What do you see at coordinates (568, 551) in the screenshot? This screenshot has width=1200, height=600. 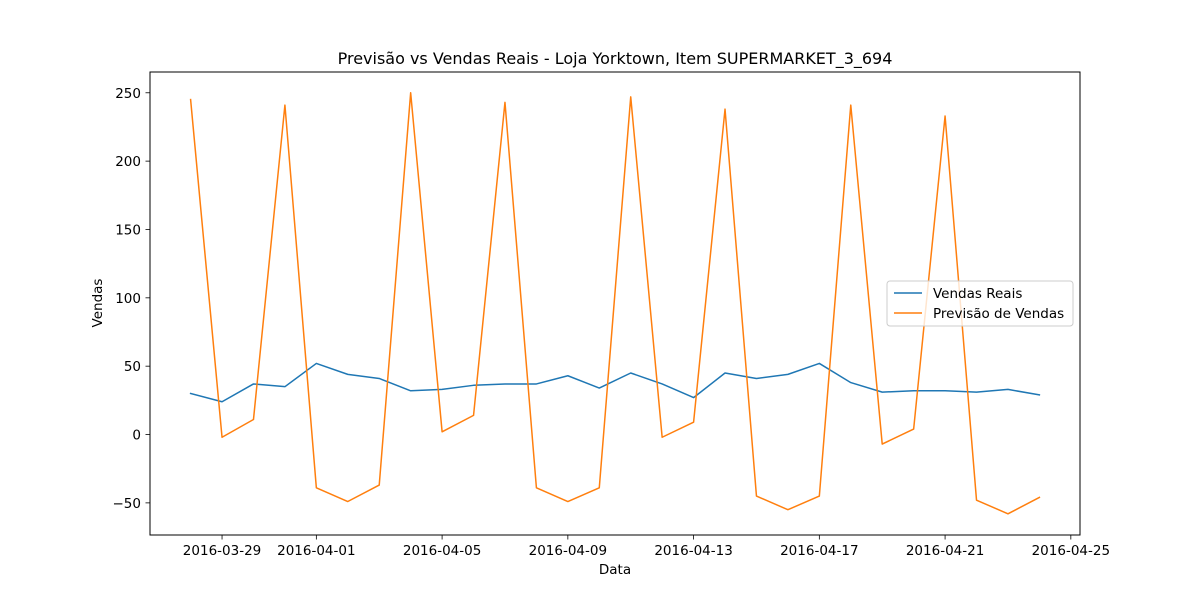 I see `x-tick-label: 2016-04-09` at bounding box center [568, 551].